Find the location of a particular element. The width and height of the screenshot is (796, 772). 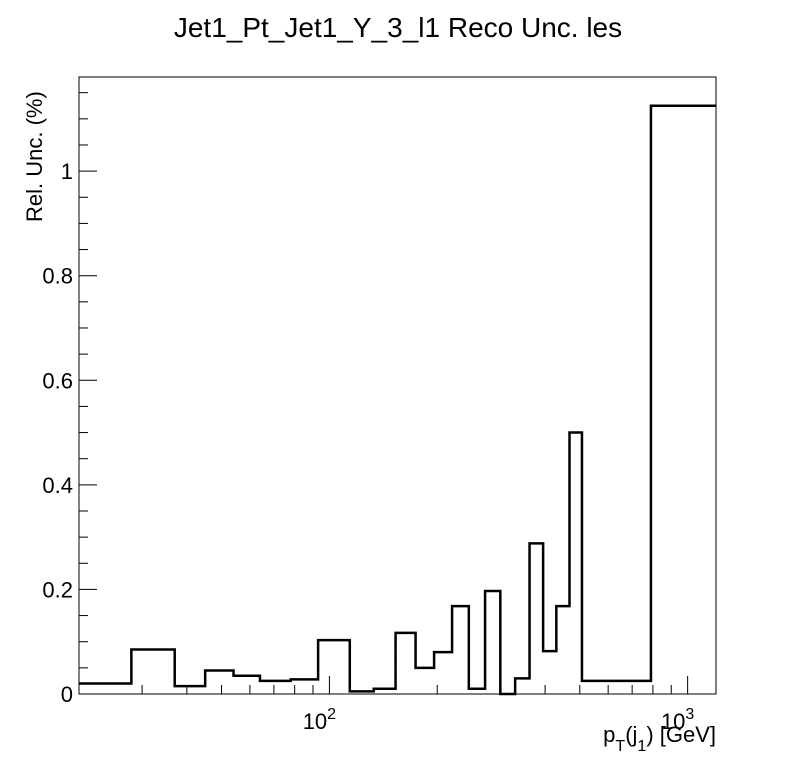

x-axis-label: pT(j1) [GeV] is located at coordinates (659, 738).